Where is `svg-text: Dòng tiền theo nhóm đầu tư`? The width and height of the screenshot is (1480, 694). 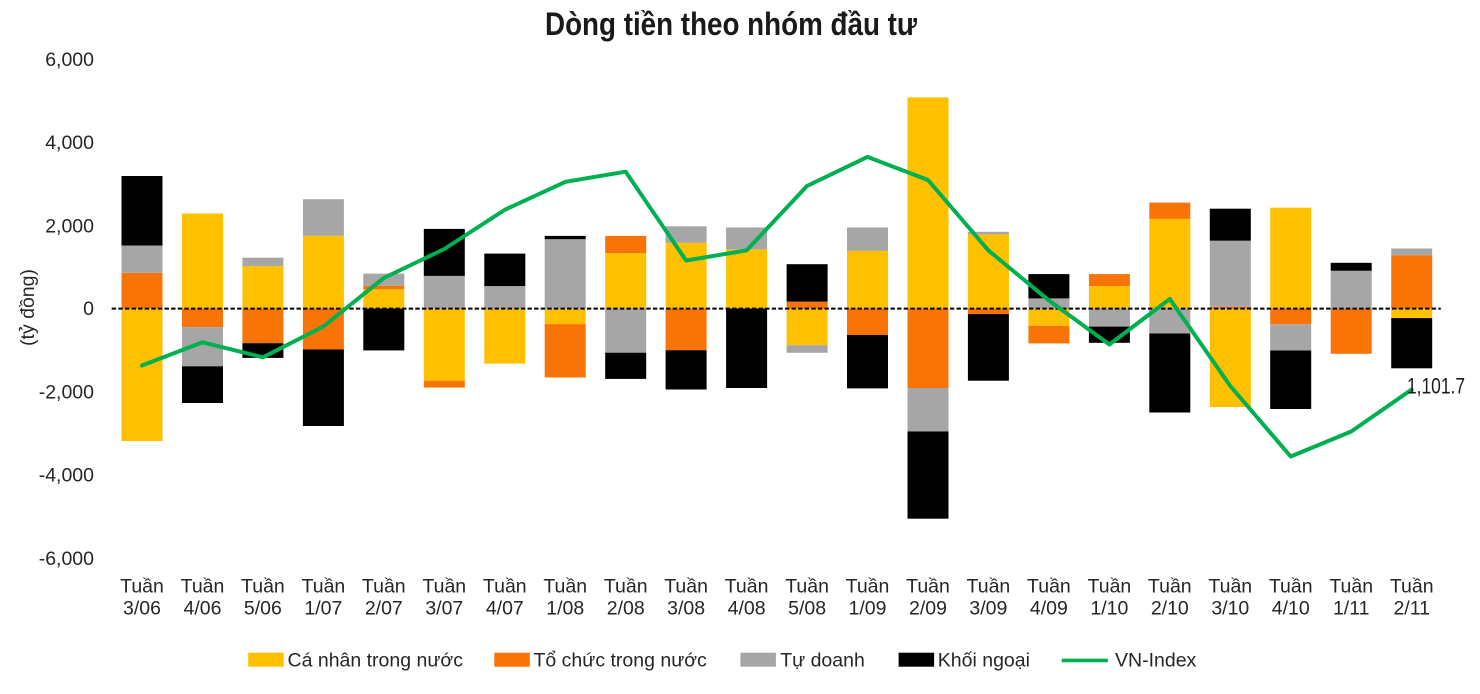 svg-text: Dòng tiền theo nhóm đầu tư is located at coordinates (731, 24).